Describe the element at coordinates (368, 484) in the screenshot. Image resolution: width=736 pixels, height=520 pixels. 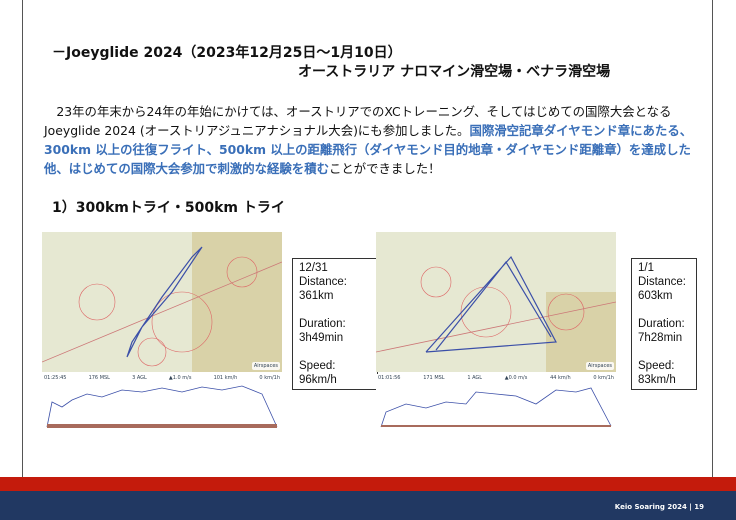
I see `footer-red-band` at that location.